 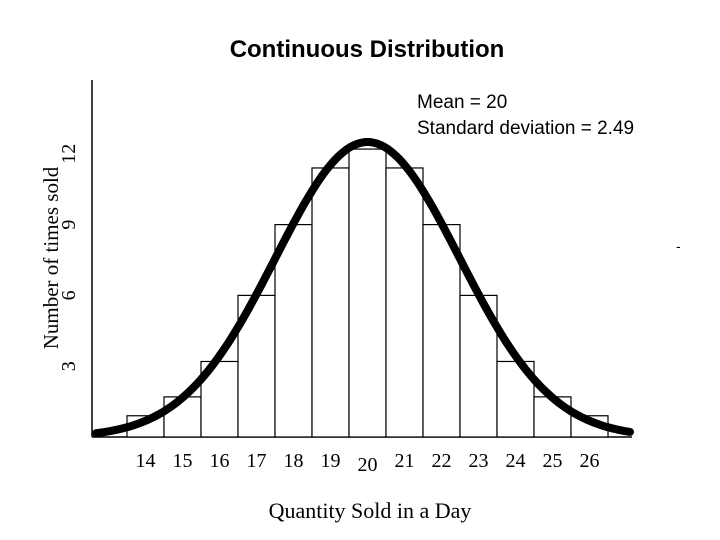 I want to click on chart-title: Continuous Distribution, so click(x=367, y=49).